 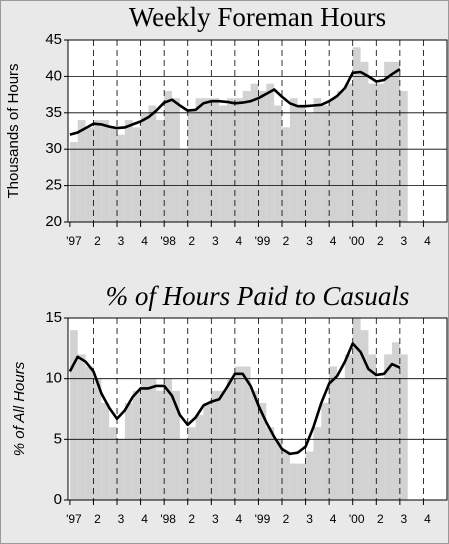 What do you see at coordinates (257, 17) in the screenshot?
I see `chart-title: Weekly Foreman Hours` at bounding box center [257, 17].